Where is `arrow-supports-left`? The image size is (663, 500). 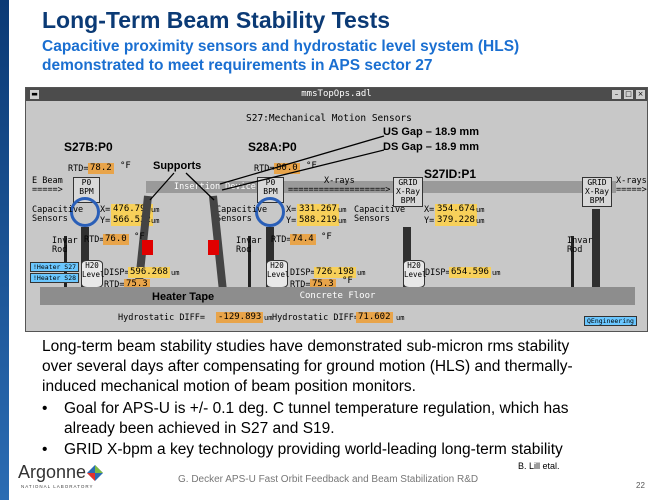 arrow-supports-left is located at coordinates (162, 186).